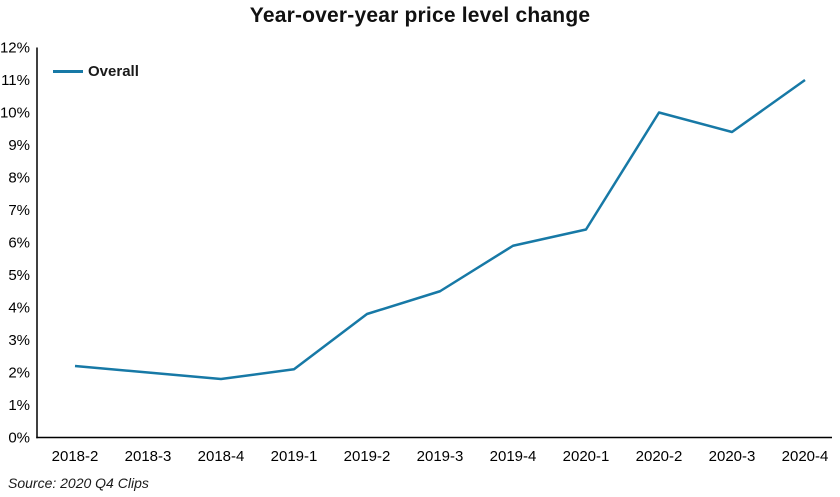  I want to click on x-tick-label: 2020-4, so click(805, 456).